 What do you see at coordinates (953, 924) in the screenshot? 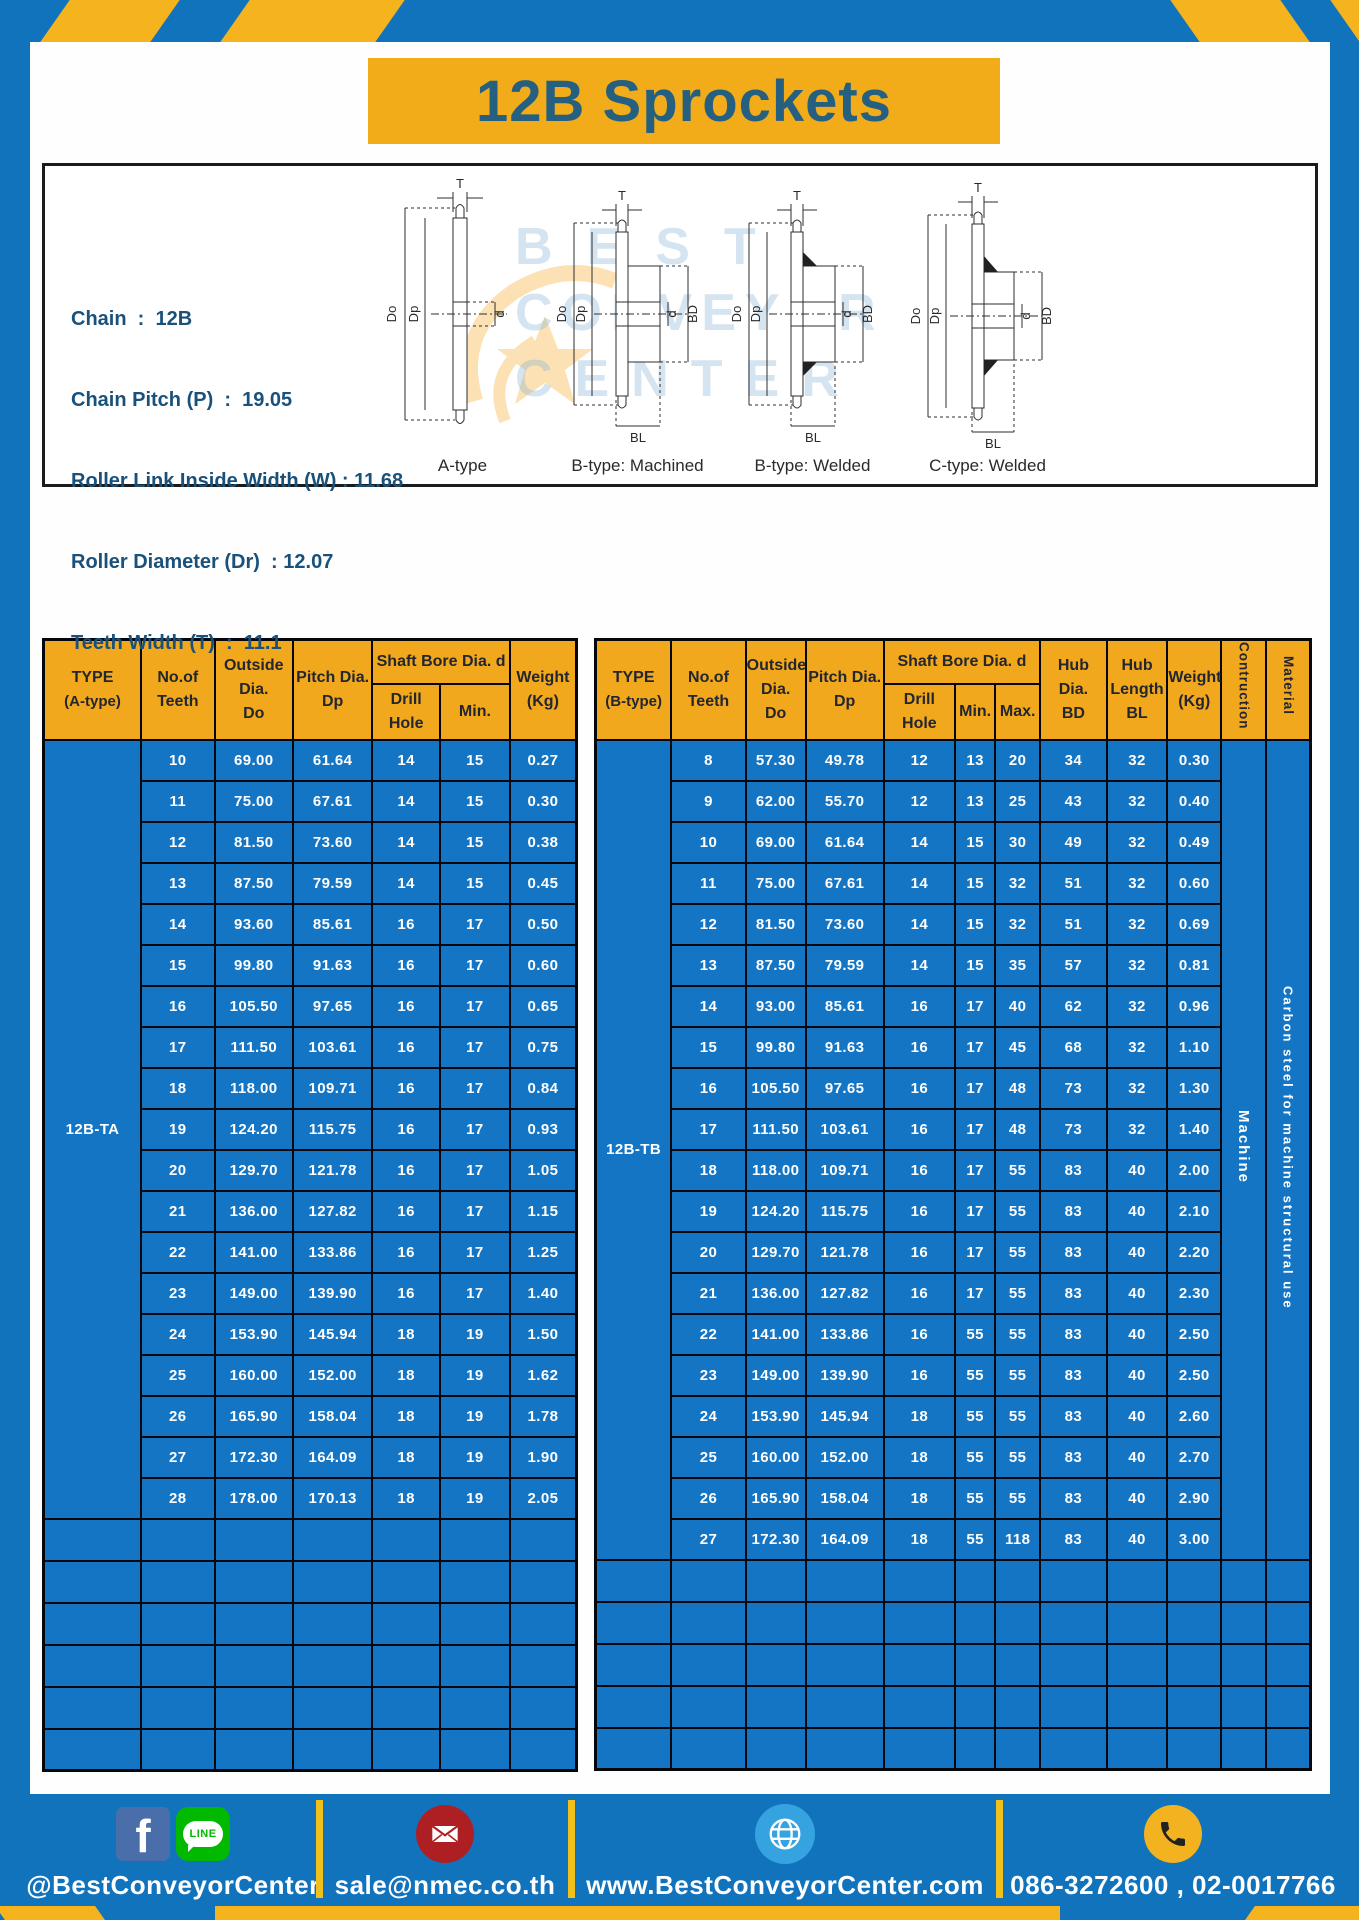
I see `table-row: 12 81.50 73.60 14 15 32 51 32 0.69` at bounding box center [953, 924].